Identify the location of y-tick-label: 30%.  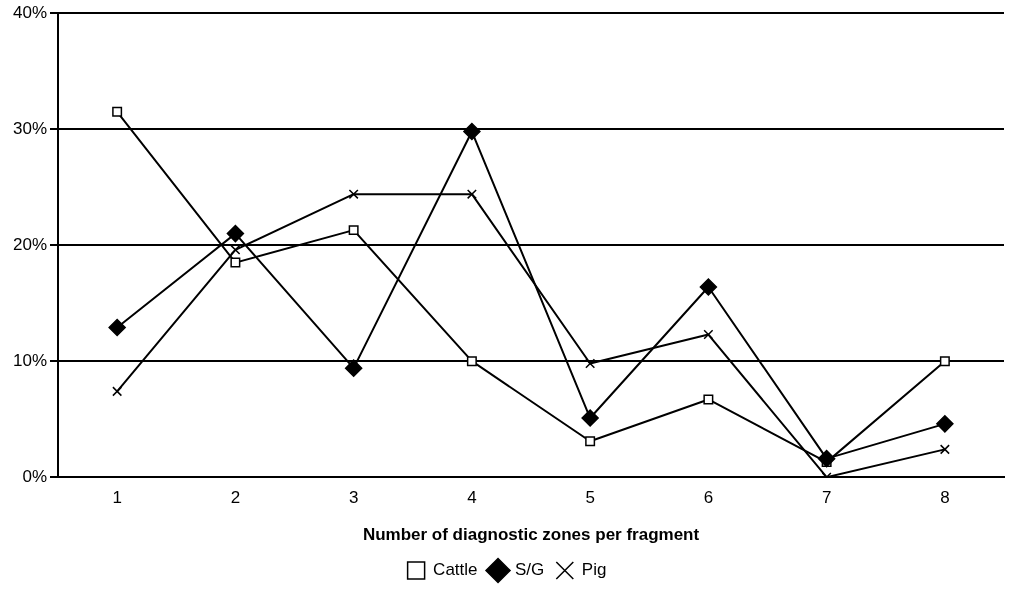
(30, 128).